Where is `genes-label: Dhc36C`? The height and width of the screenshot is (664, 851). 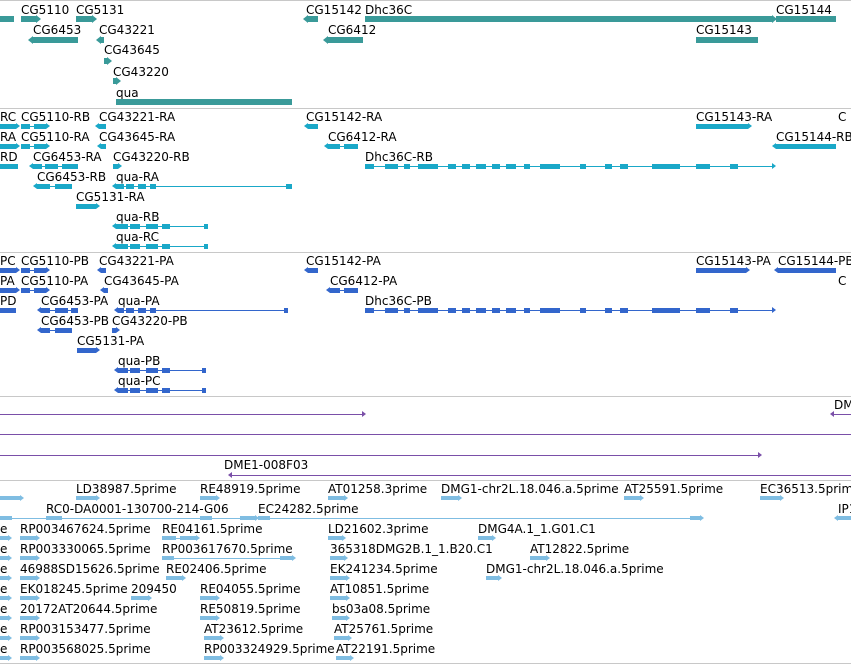 genes-label: Dhc36C is located at coordinates (389, 10).